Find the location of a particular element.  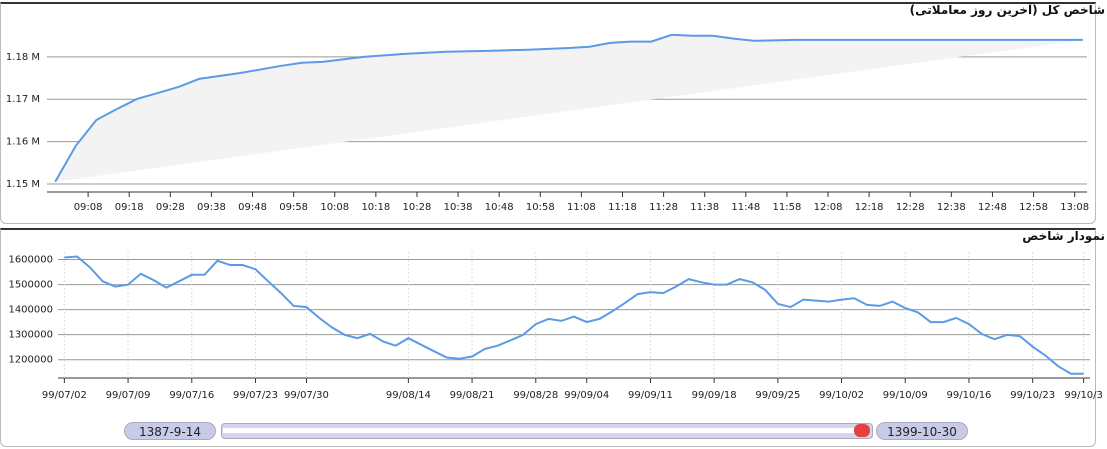

x-tick-label: 12:58 is located at coordinates (1033, 207).